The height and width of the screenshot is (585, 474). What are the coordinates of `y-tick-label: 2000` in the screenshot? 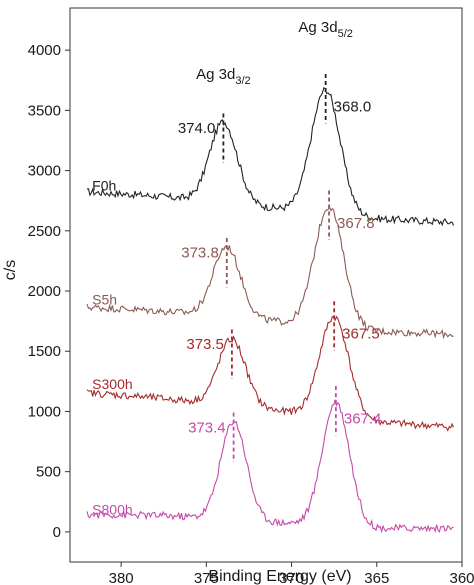 It's located at (44, 291).